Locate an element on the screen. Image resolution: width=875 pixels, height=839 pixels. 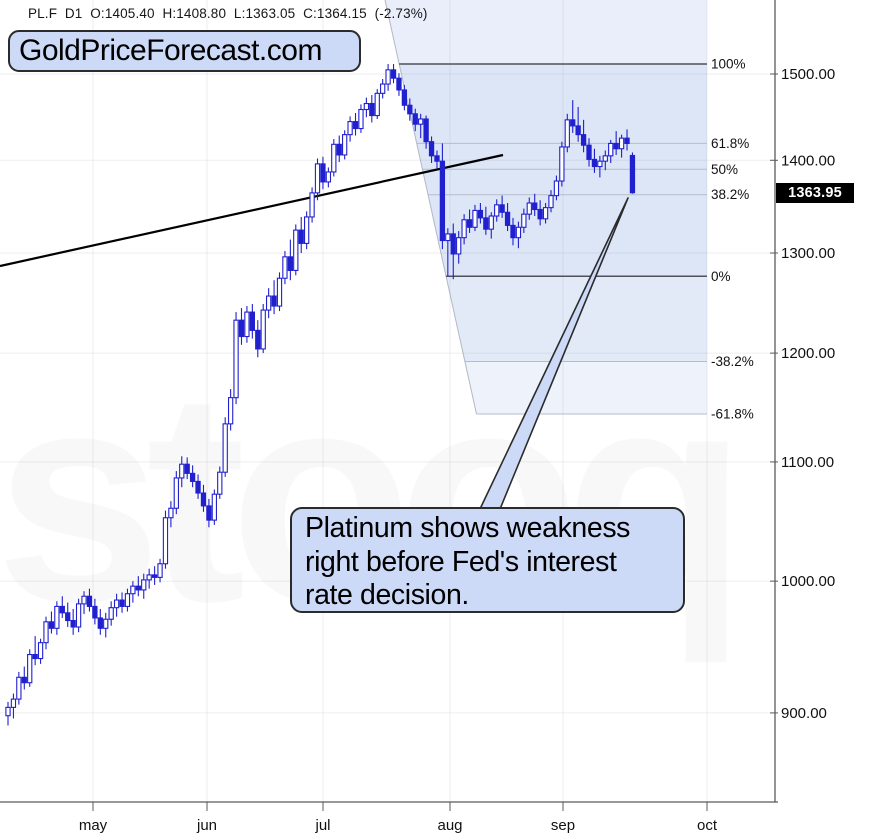
annotation-line-3: rate decision. is located at coordinates (387, 595).